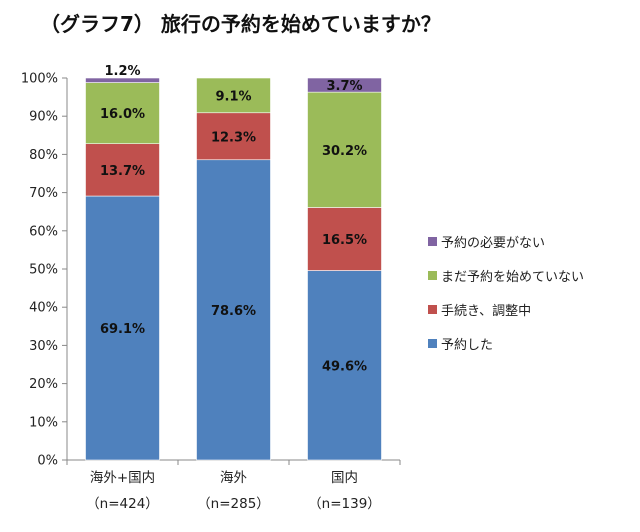 The height and width of the screenshot is (532, 640). What do you see at coordinates (344, 478) in the screenshot?
I see `category-label: 国内` at bounding box center [344, 478].